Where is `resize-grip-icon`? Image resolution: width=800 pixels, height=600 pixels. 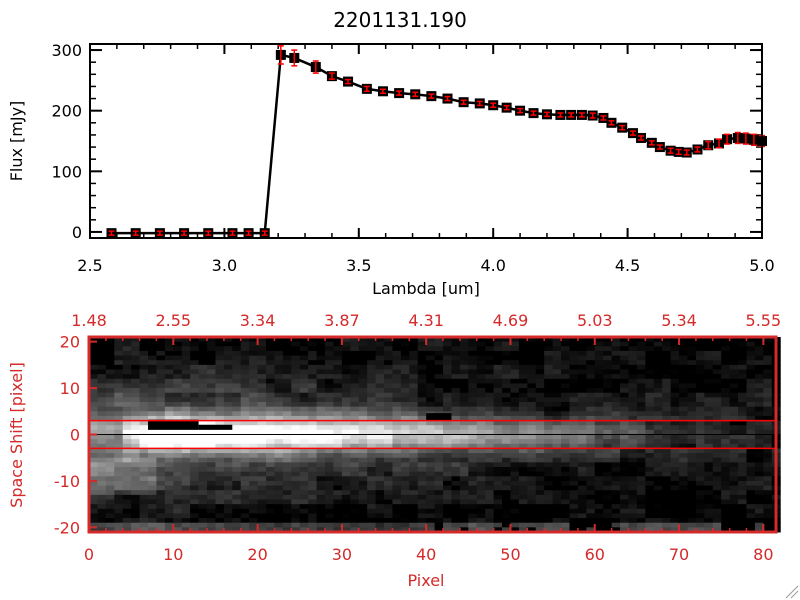
resize-grip-icon is located at coordinates (792, 592).